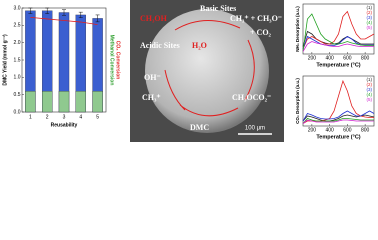 The image size is (378, 240). What do you see at coordinates (64, 125) in the screenshot?
I see `x-axis-label: Reusability` at bounding box center [64, 125].